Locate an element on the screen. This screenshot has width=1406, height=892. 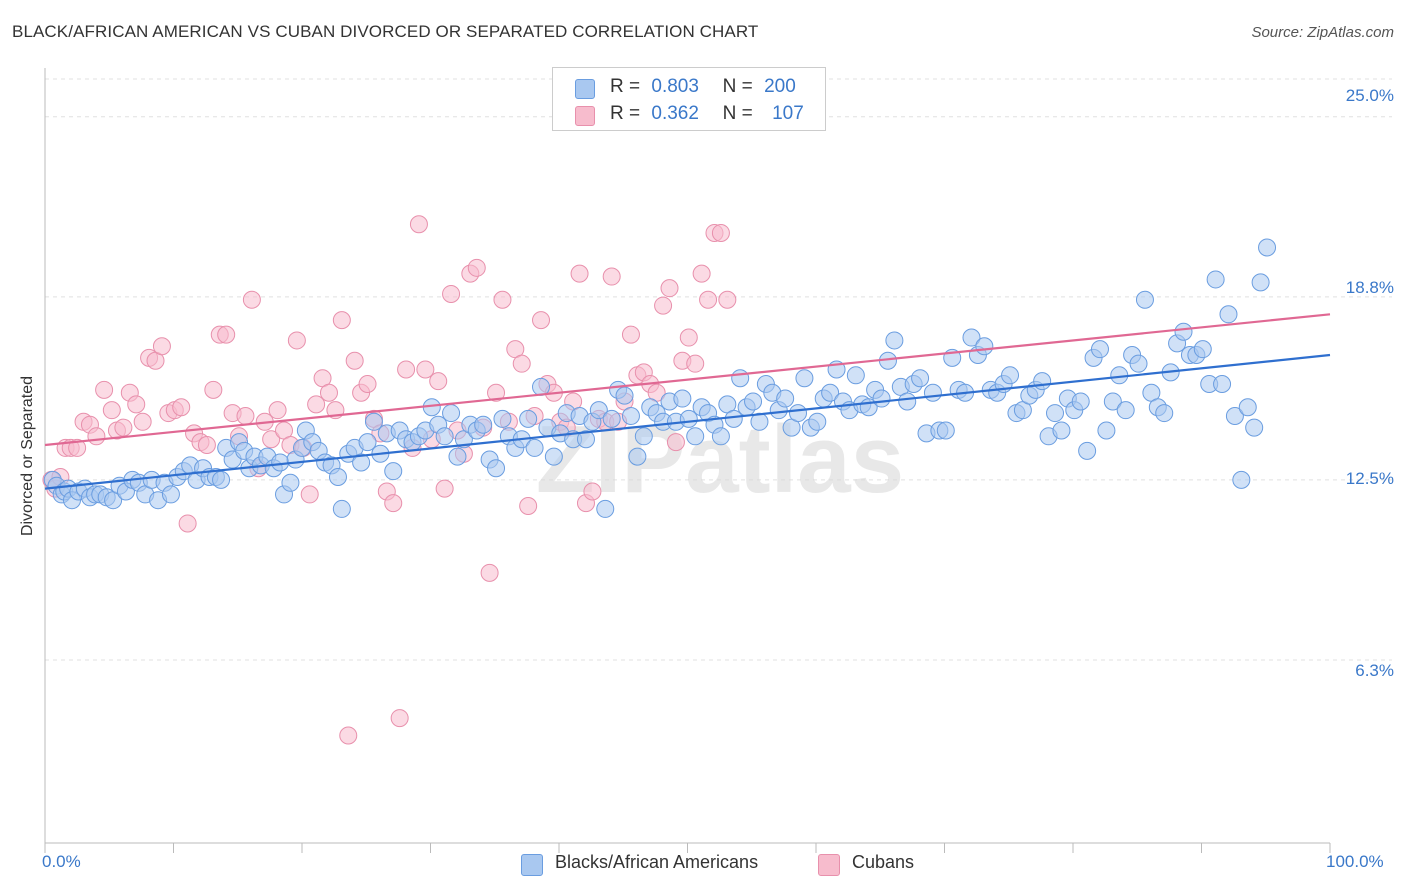
trend-line-blacks is located at coordinates (687, 421).